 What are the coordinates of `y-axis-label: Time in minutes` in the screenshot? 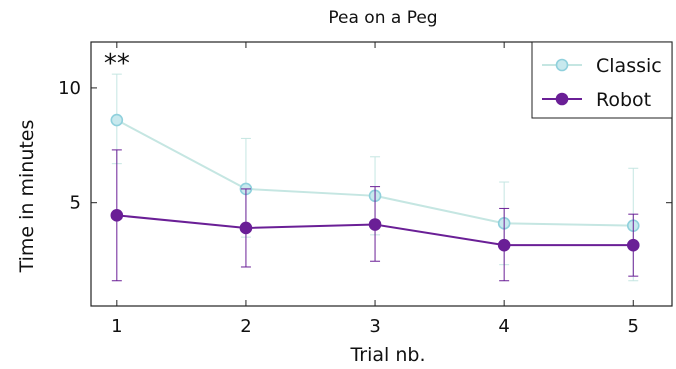 It's located at (27, 197).